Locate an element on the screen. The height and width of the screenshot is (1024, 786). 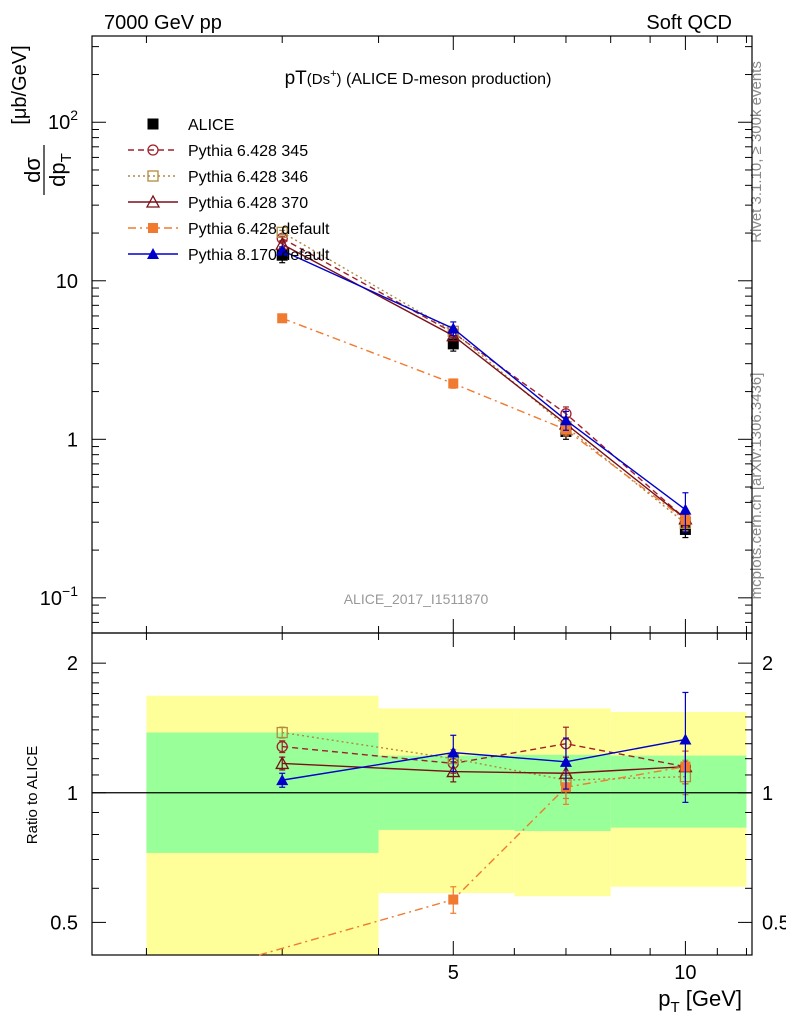
main-ytick-base-1: 1 is located at coordinates (72, 440).